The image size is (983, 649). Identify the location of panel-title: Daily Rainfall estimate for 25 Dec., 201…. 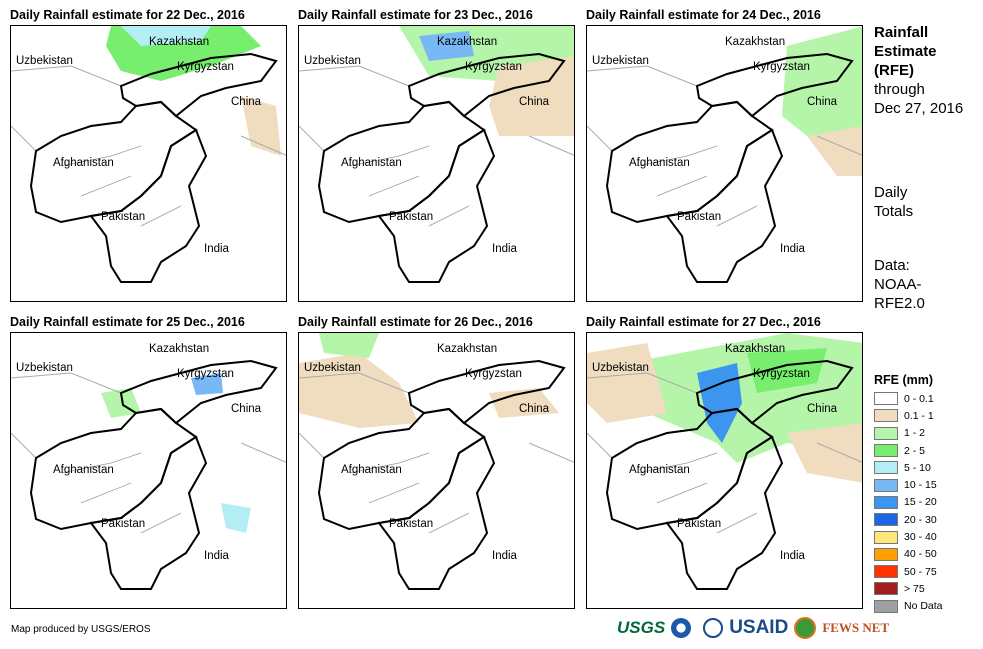
(127, 322).